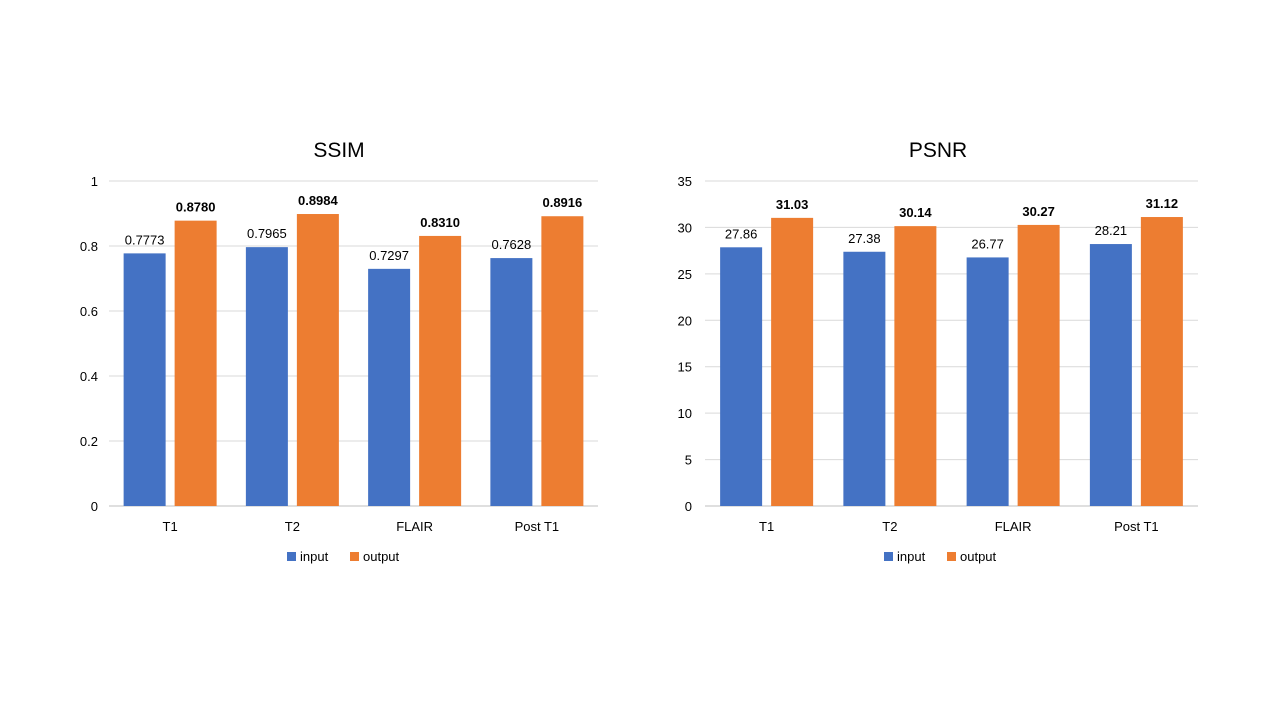 The height and width of the screenshot is (720, 1280). Describe the element at coordinates (440, 222) in the screenshot. I see `chart-ssim-data-label-output: 0.8310` at that location.